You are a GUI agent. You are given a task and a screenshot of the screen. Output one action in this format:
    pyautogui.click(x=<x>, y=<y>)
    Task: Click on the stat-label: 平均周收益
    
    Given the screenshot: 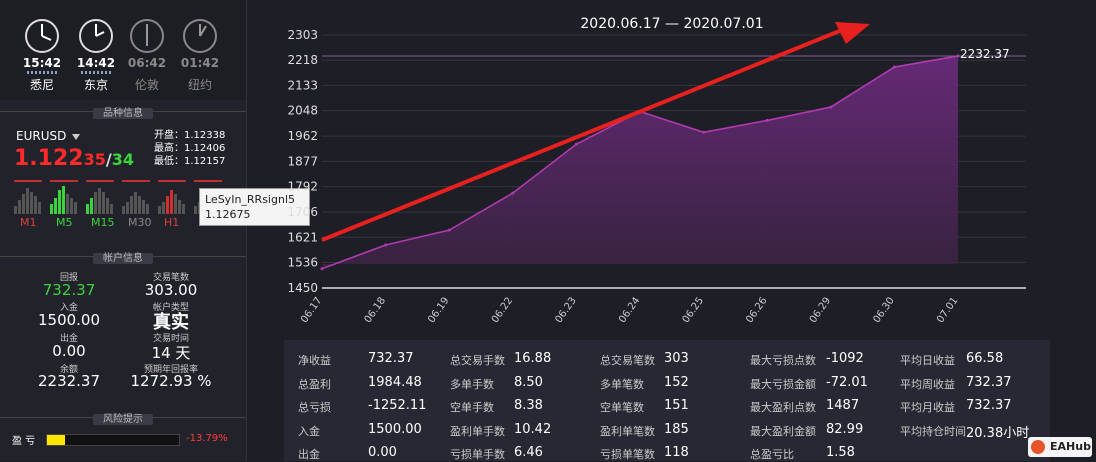 What is the action you would take?
    pyautogui.click(x=927, y=384)
    